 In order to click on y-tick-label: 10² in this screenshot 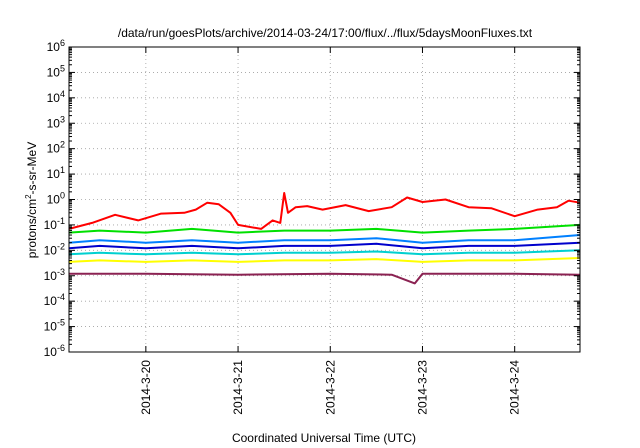, I will do `click(56, 148)`.